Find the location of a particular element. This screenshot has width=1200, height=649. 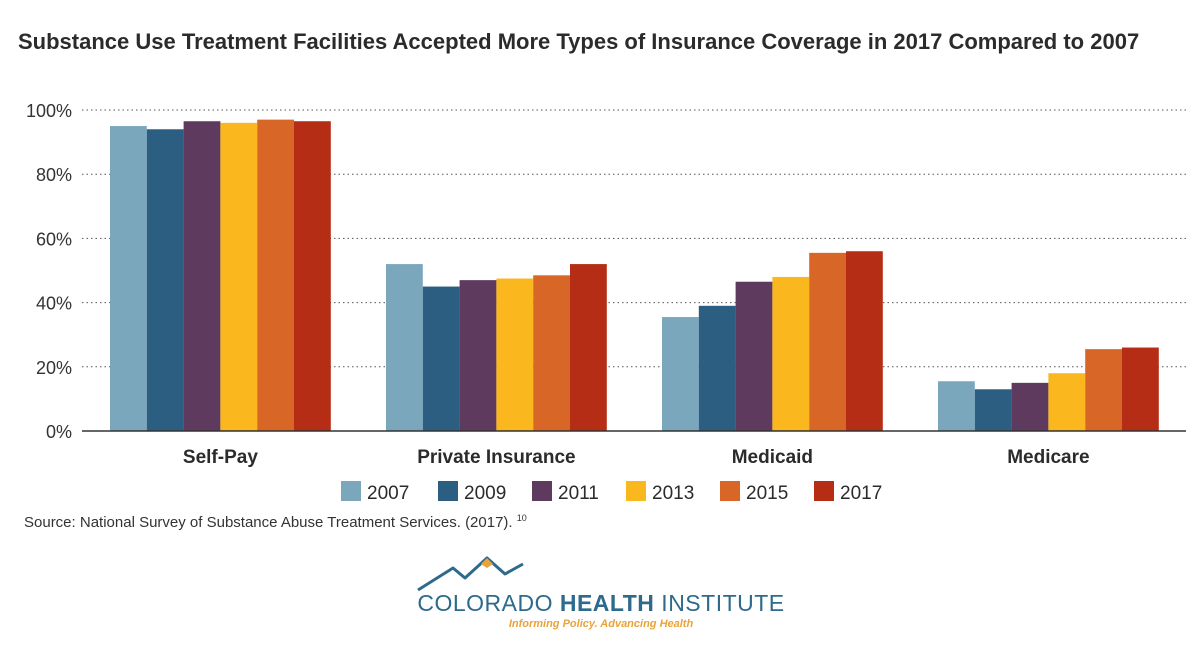

x-category-label: Medicaid is located at coordinates (772, 457).